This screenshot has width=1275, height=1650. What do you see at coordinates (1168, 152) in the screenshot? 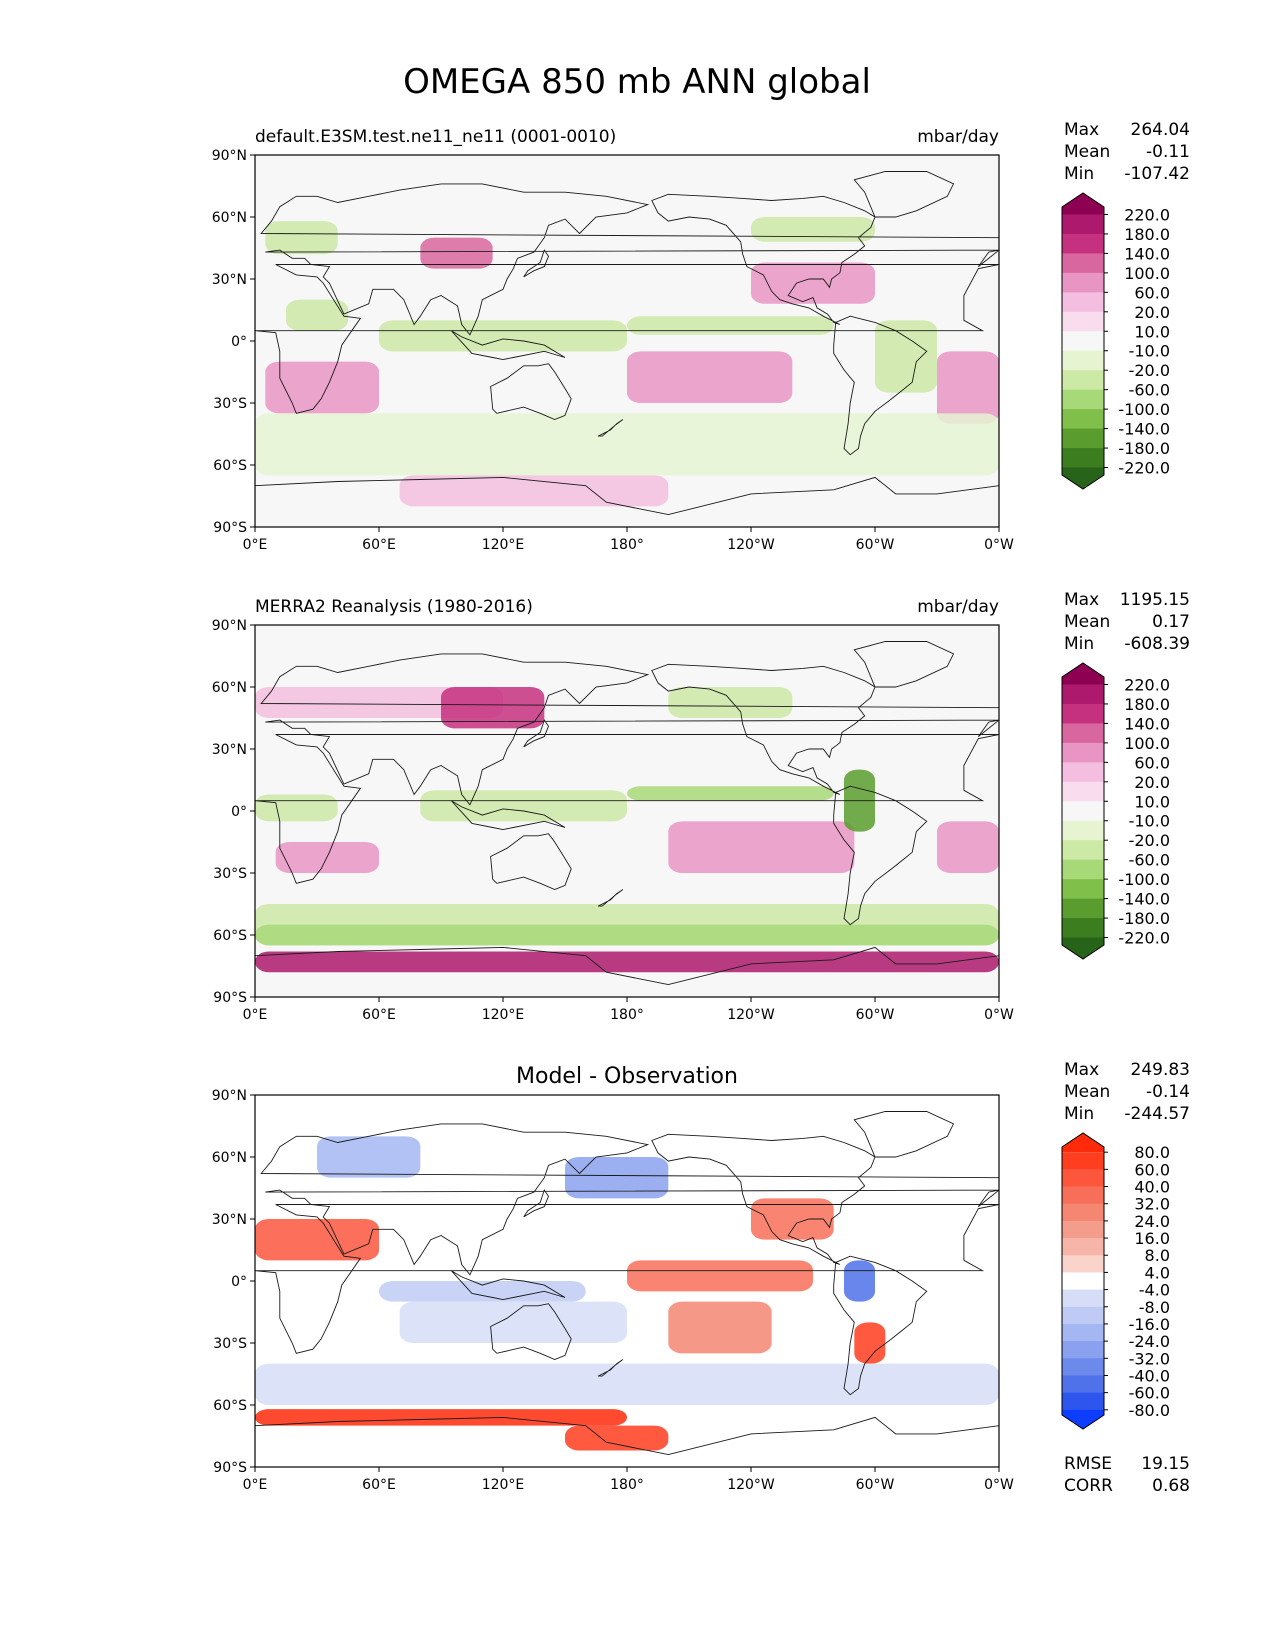
I see `test-stat-value: -0.11` at bounding box center [1168, 152].